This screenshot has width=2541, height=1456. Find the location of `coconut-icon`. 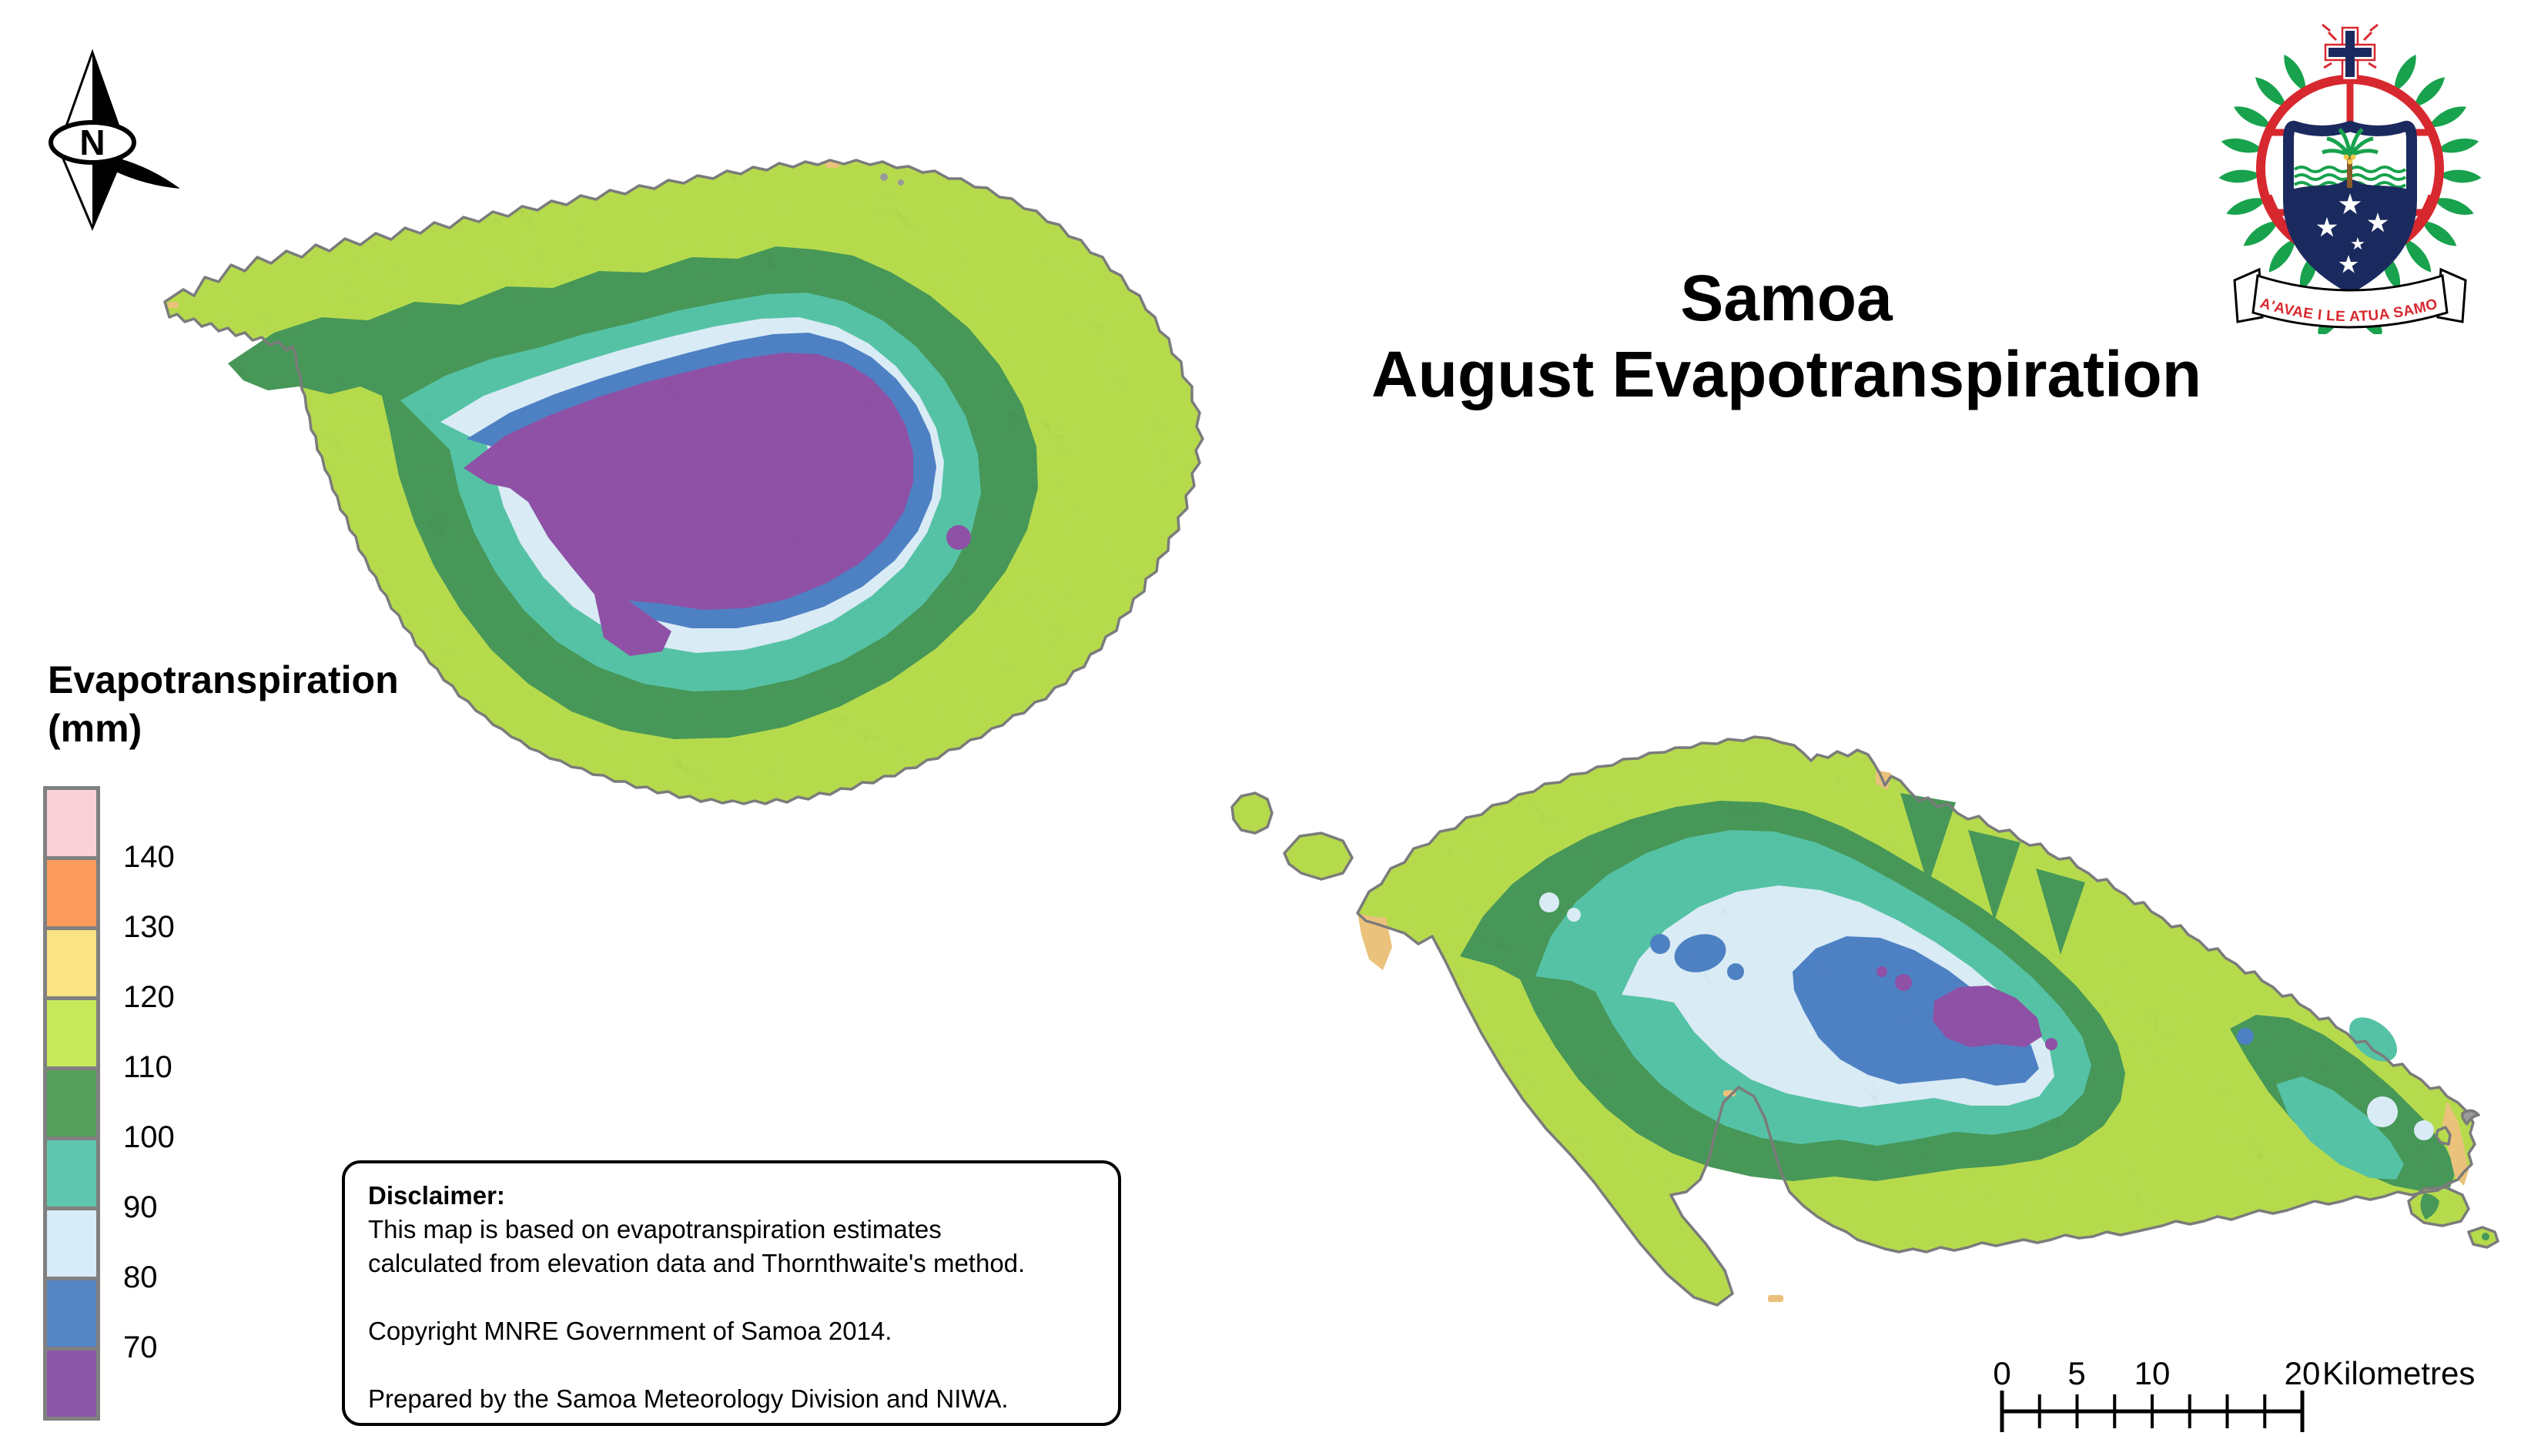

coconut-icon is located at coordinates (2349, 160).